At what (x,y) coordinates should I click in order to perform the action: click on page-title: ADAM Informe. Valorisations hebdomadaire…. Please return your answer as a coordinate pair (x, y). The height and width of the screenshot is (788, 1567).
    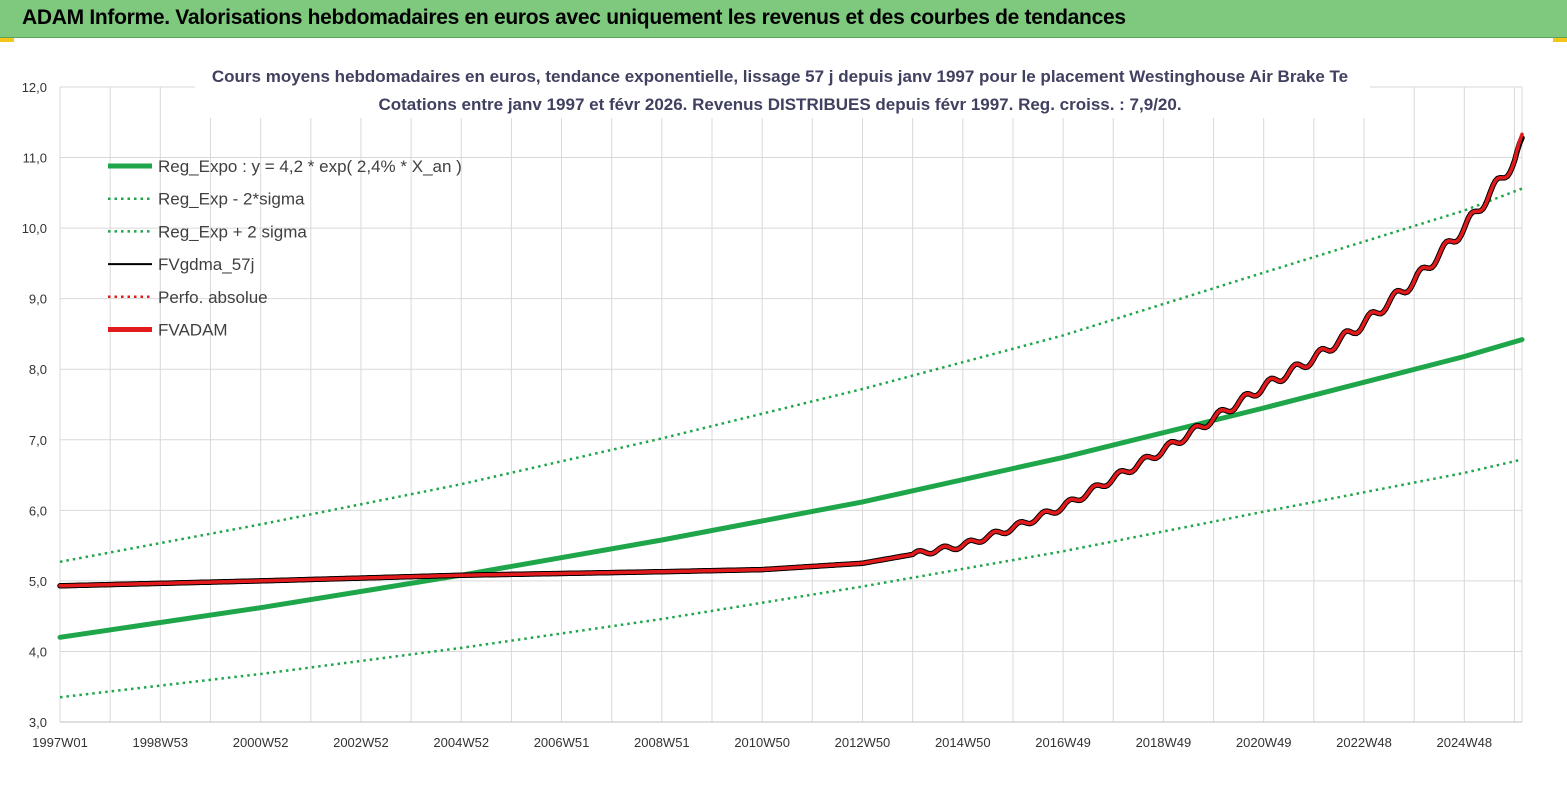
    Looking at the image, I should click on (574, 17).